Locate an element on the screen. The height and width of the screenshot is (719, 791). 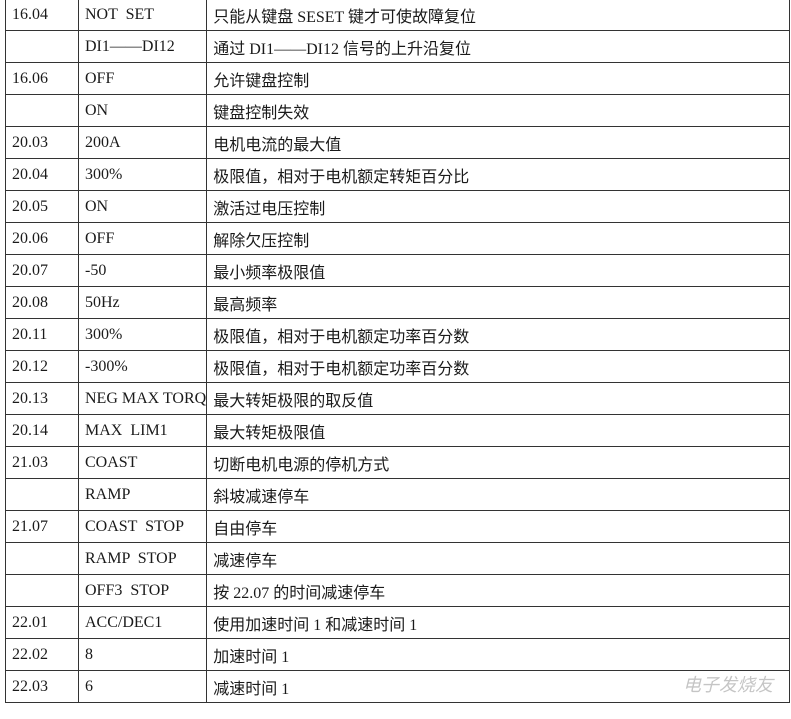
table-row: 20.05 ON 激活过电压控制 is located at coordinates (398, 206).